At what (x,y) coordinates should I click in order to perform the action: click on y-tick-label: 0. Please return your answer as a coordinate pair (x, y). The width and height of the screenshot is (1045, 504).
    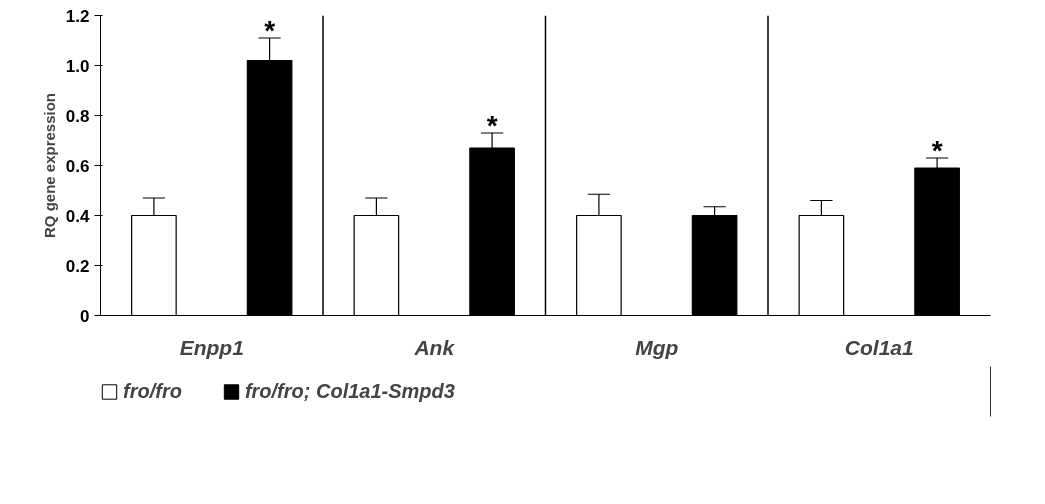
    Looking at the image, I should click on (85, 316).